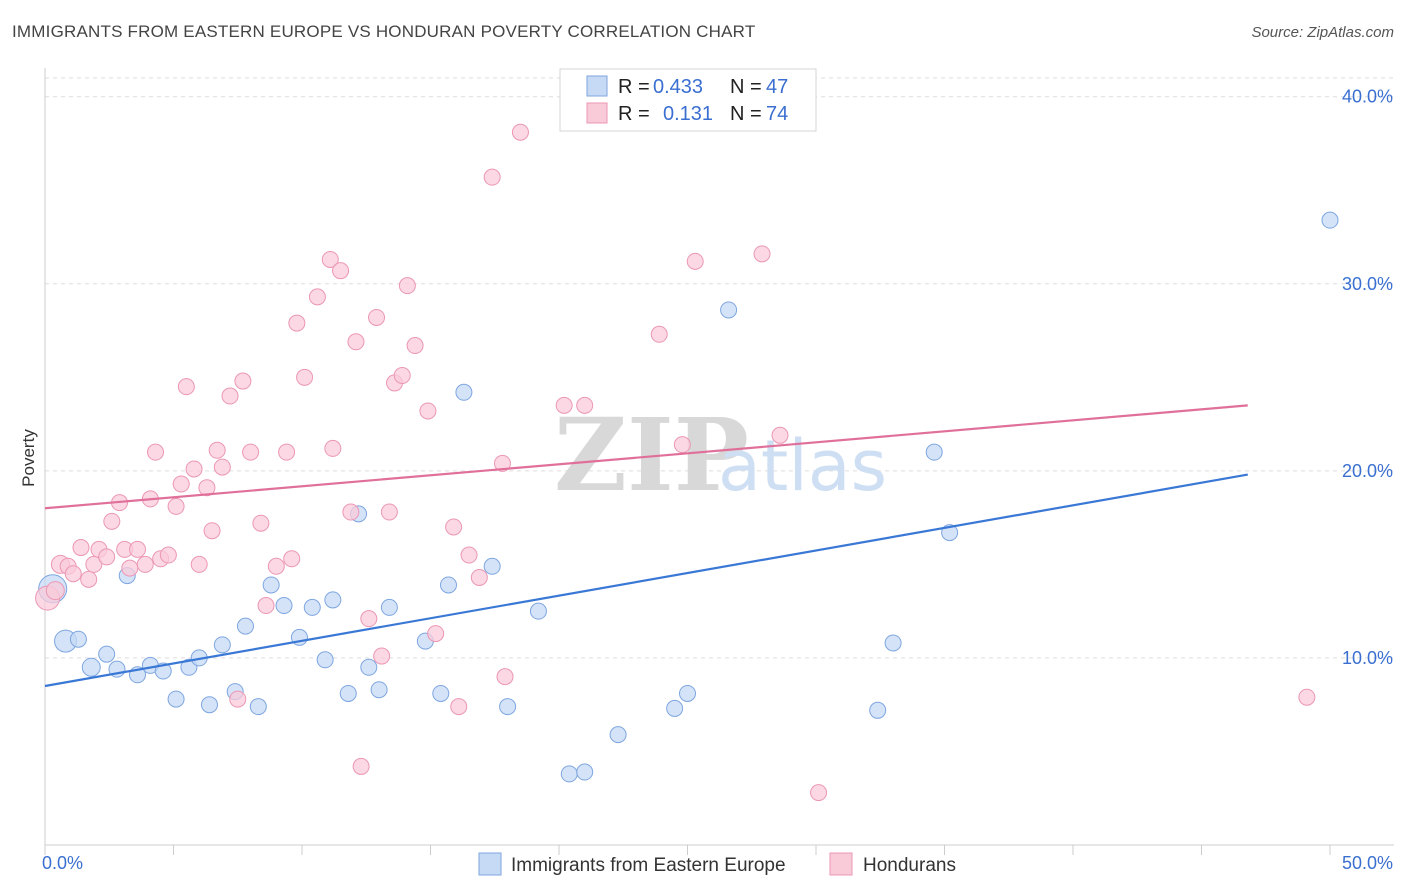 The height and width of the screenshot is (892, 1406). What do you see at coordinates (28, 458) in the screenshot?
I see `y-axis-label: Poverty` at bounding box center [28, 458].